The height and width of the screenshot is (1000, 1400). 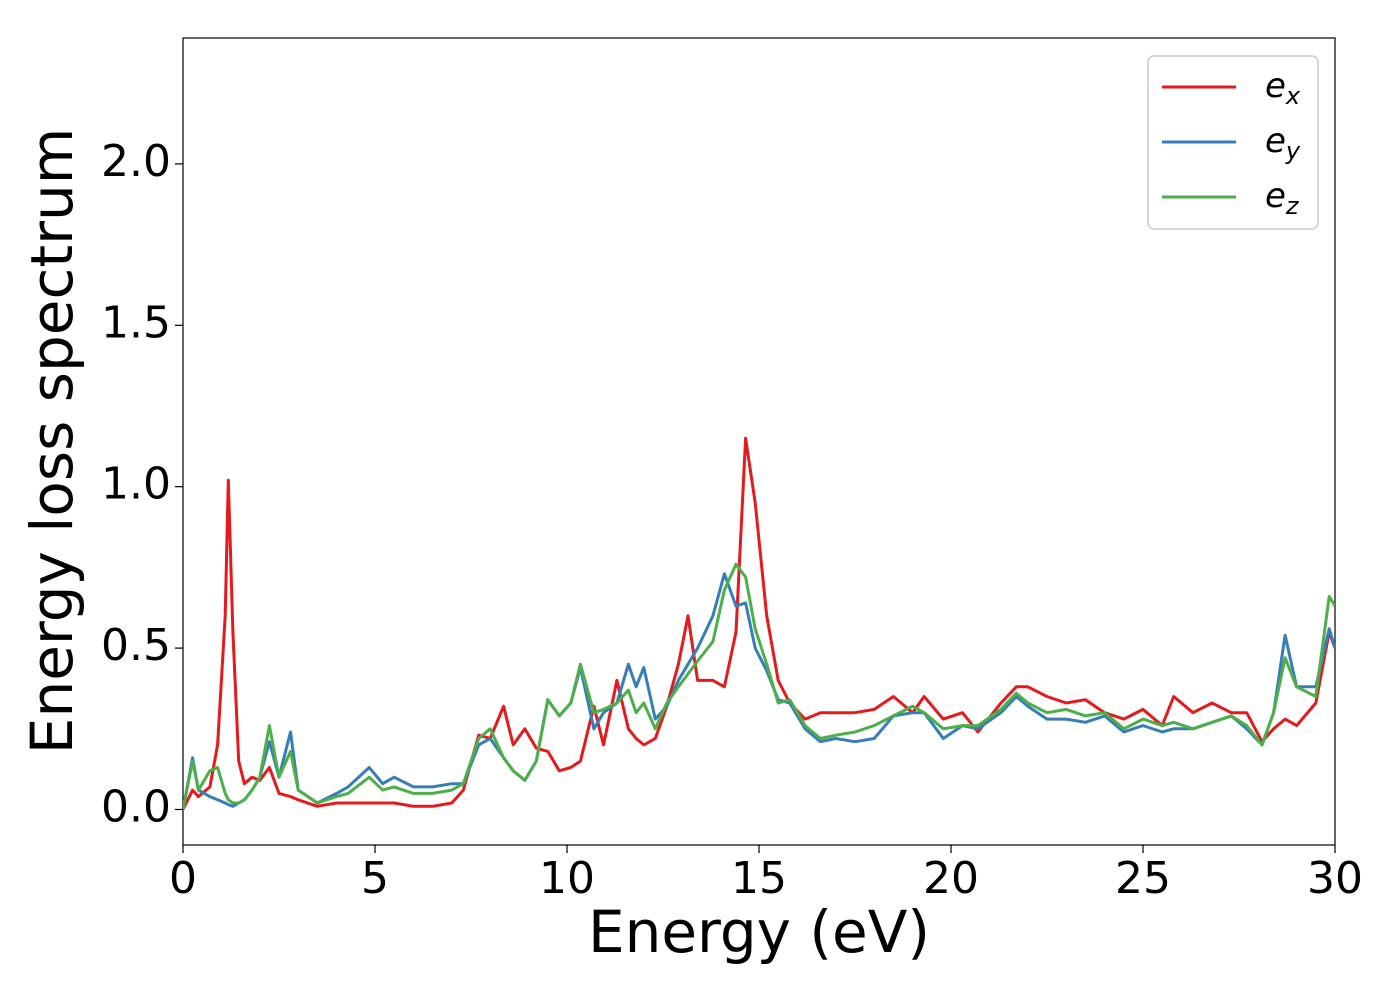 I want to click on legend-label: ex, so click(x=1283, y=88).